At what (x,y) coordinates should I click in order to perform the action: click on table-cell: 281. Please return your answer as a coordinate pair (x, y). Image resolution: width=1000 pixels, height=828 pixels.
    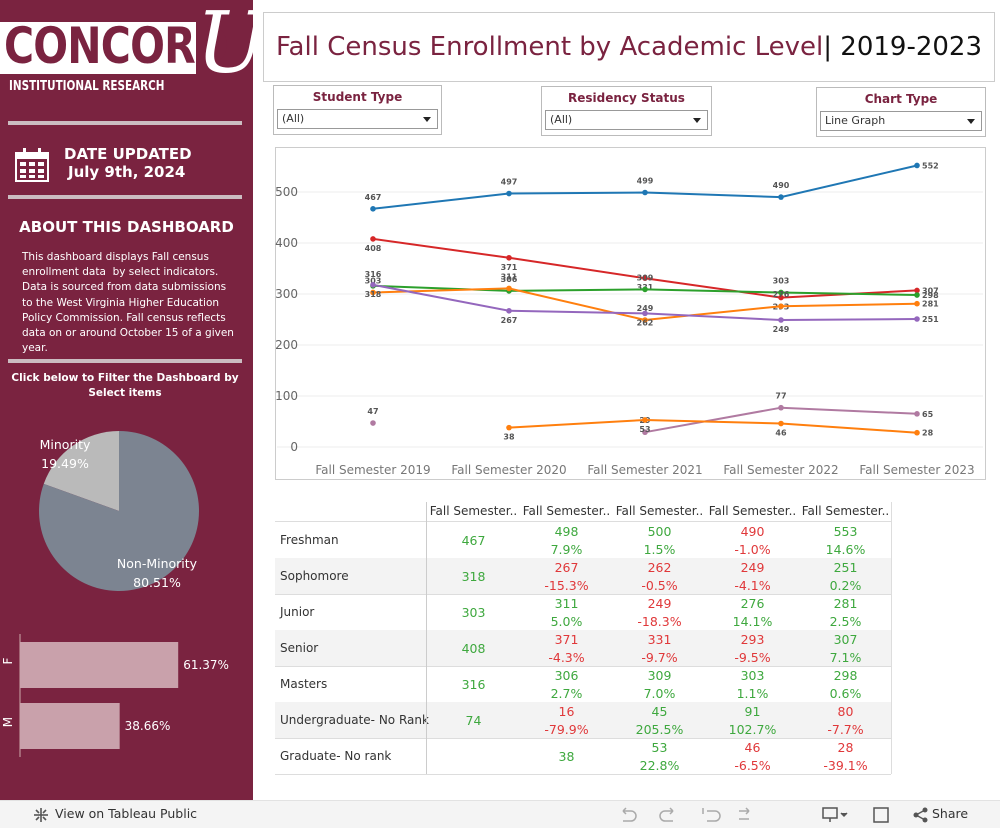
    Looking at the image, I should click on (845, 603).